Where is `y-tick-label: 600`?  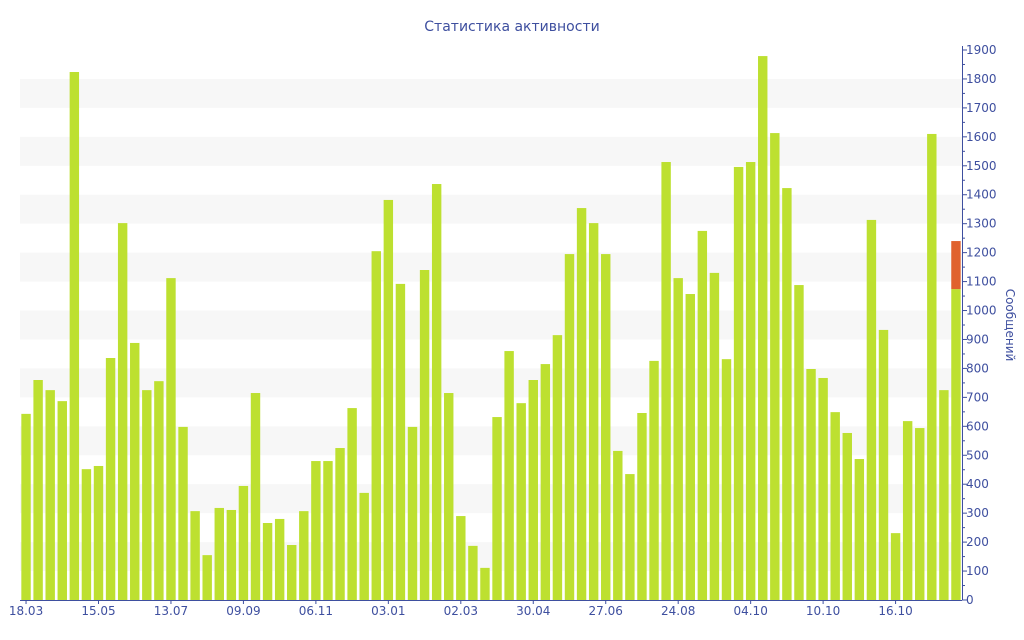
y-tick-label: 600 is located at coordinates (977, 426).